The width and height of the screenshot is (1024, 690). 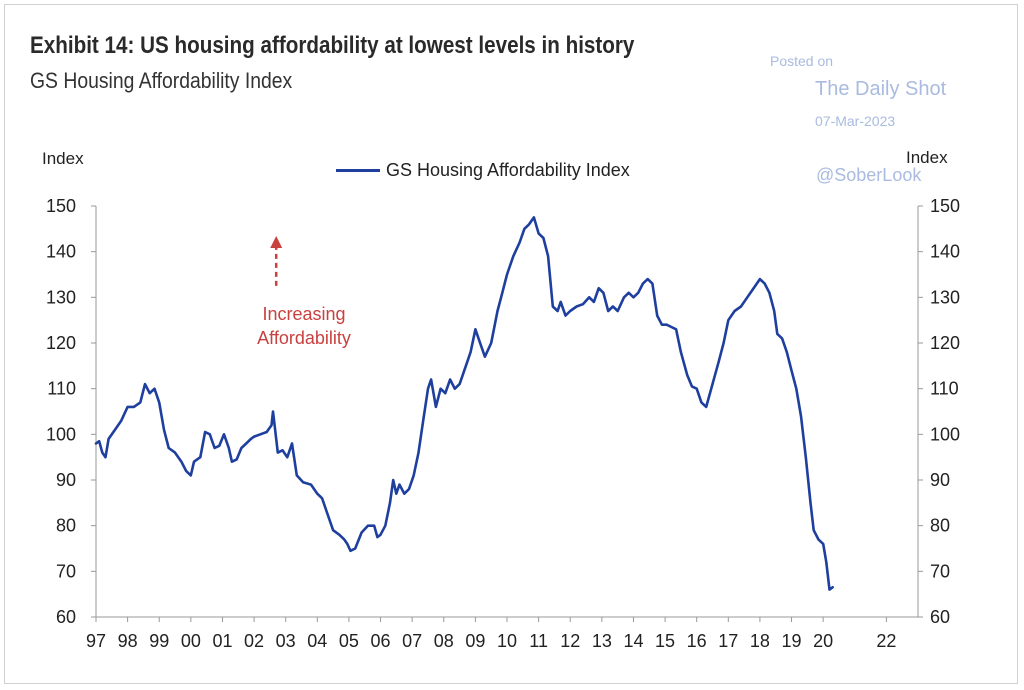 I want to click on x-tick-label: 20, so click(x=823, y=641).